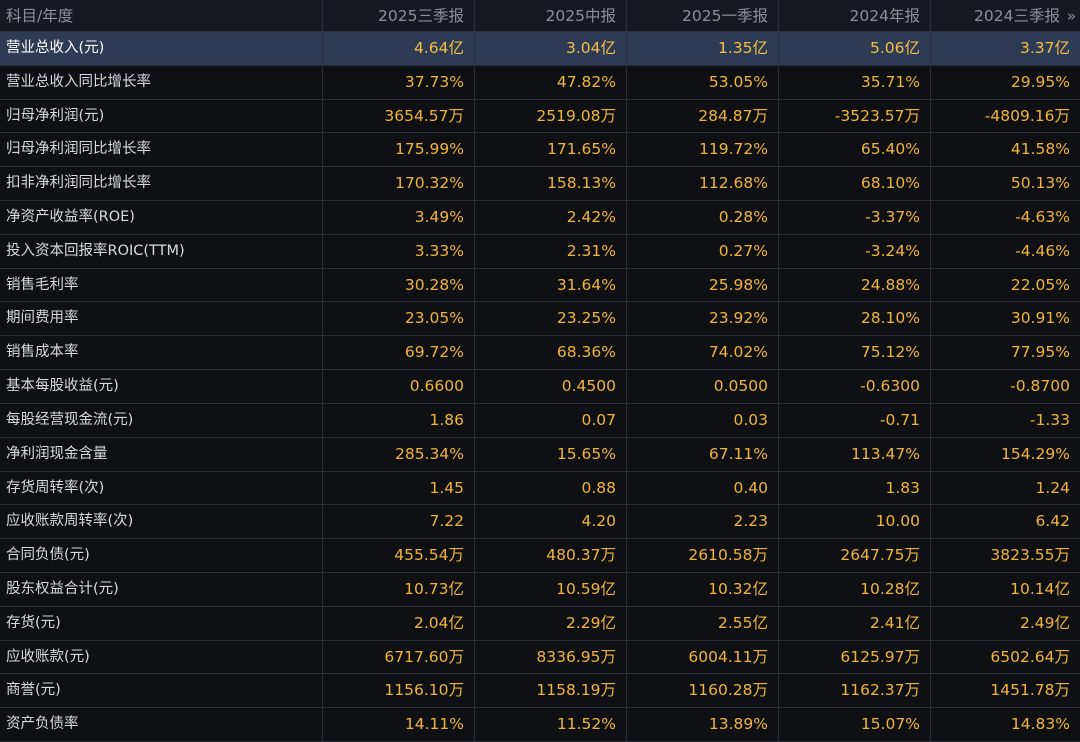 This screenshot has height=742, width=1080. I want to click on value-cell: 0.27%, so click(703, 251).